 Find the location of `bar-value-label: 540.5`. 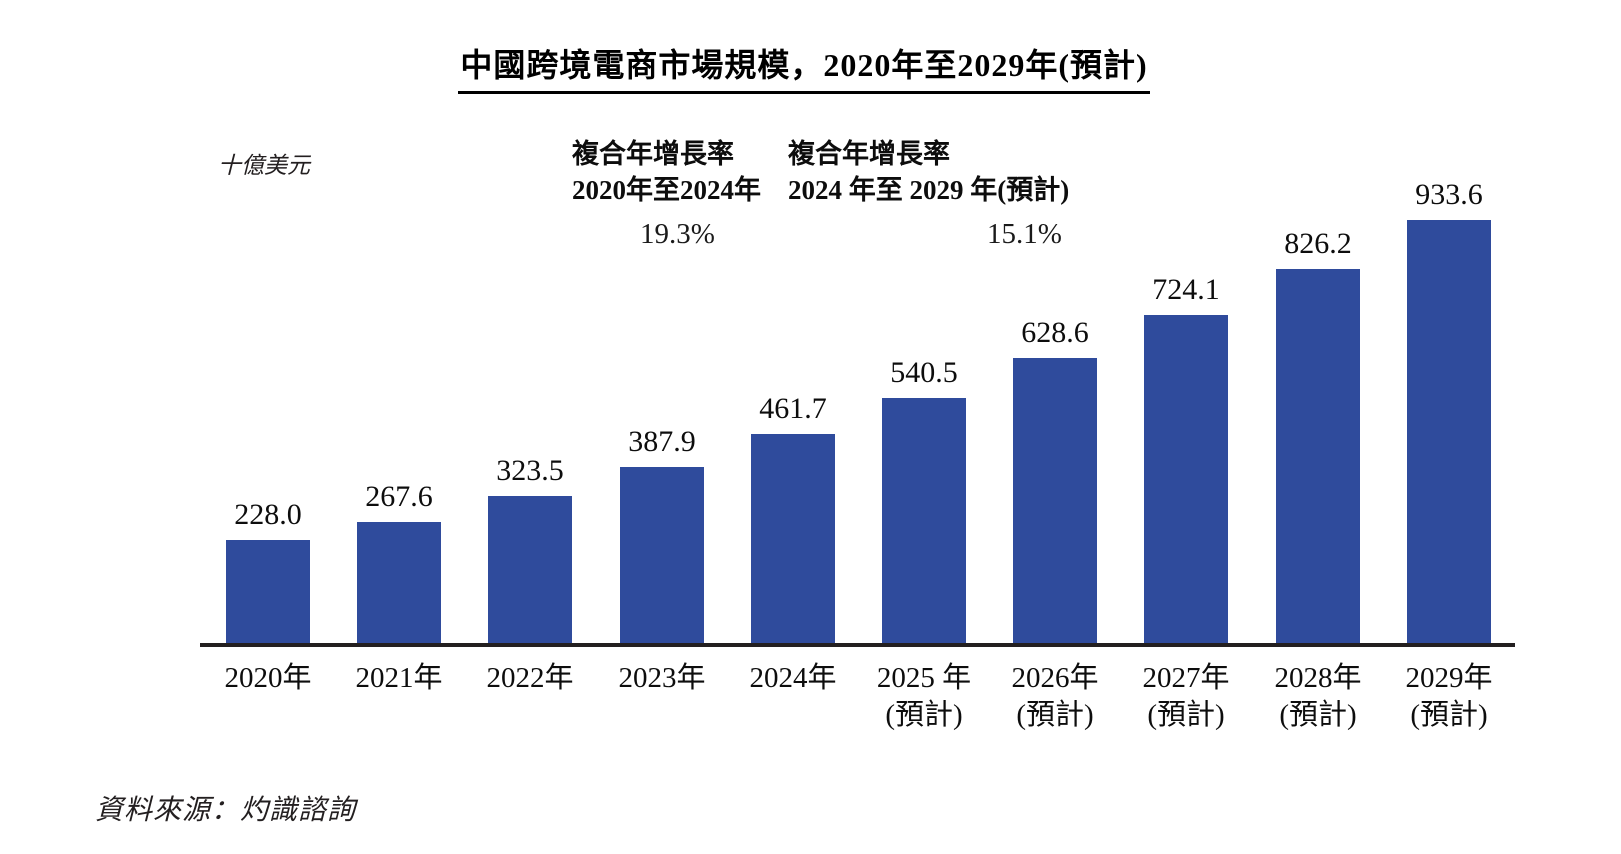

bar-value-label: 540.5 is located at coordinates (924, 372).